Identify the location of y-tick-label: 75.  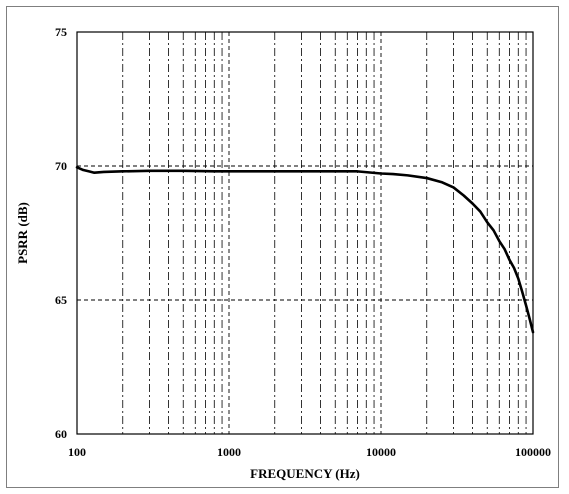
(61, 32).